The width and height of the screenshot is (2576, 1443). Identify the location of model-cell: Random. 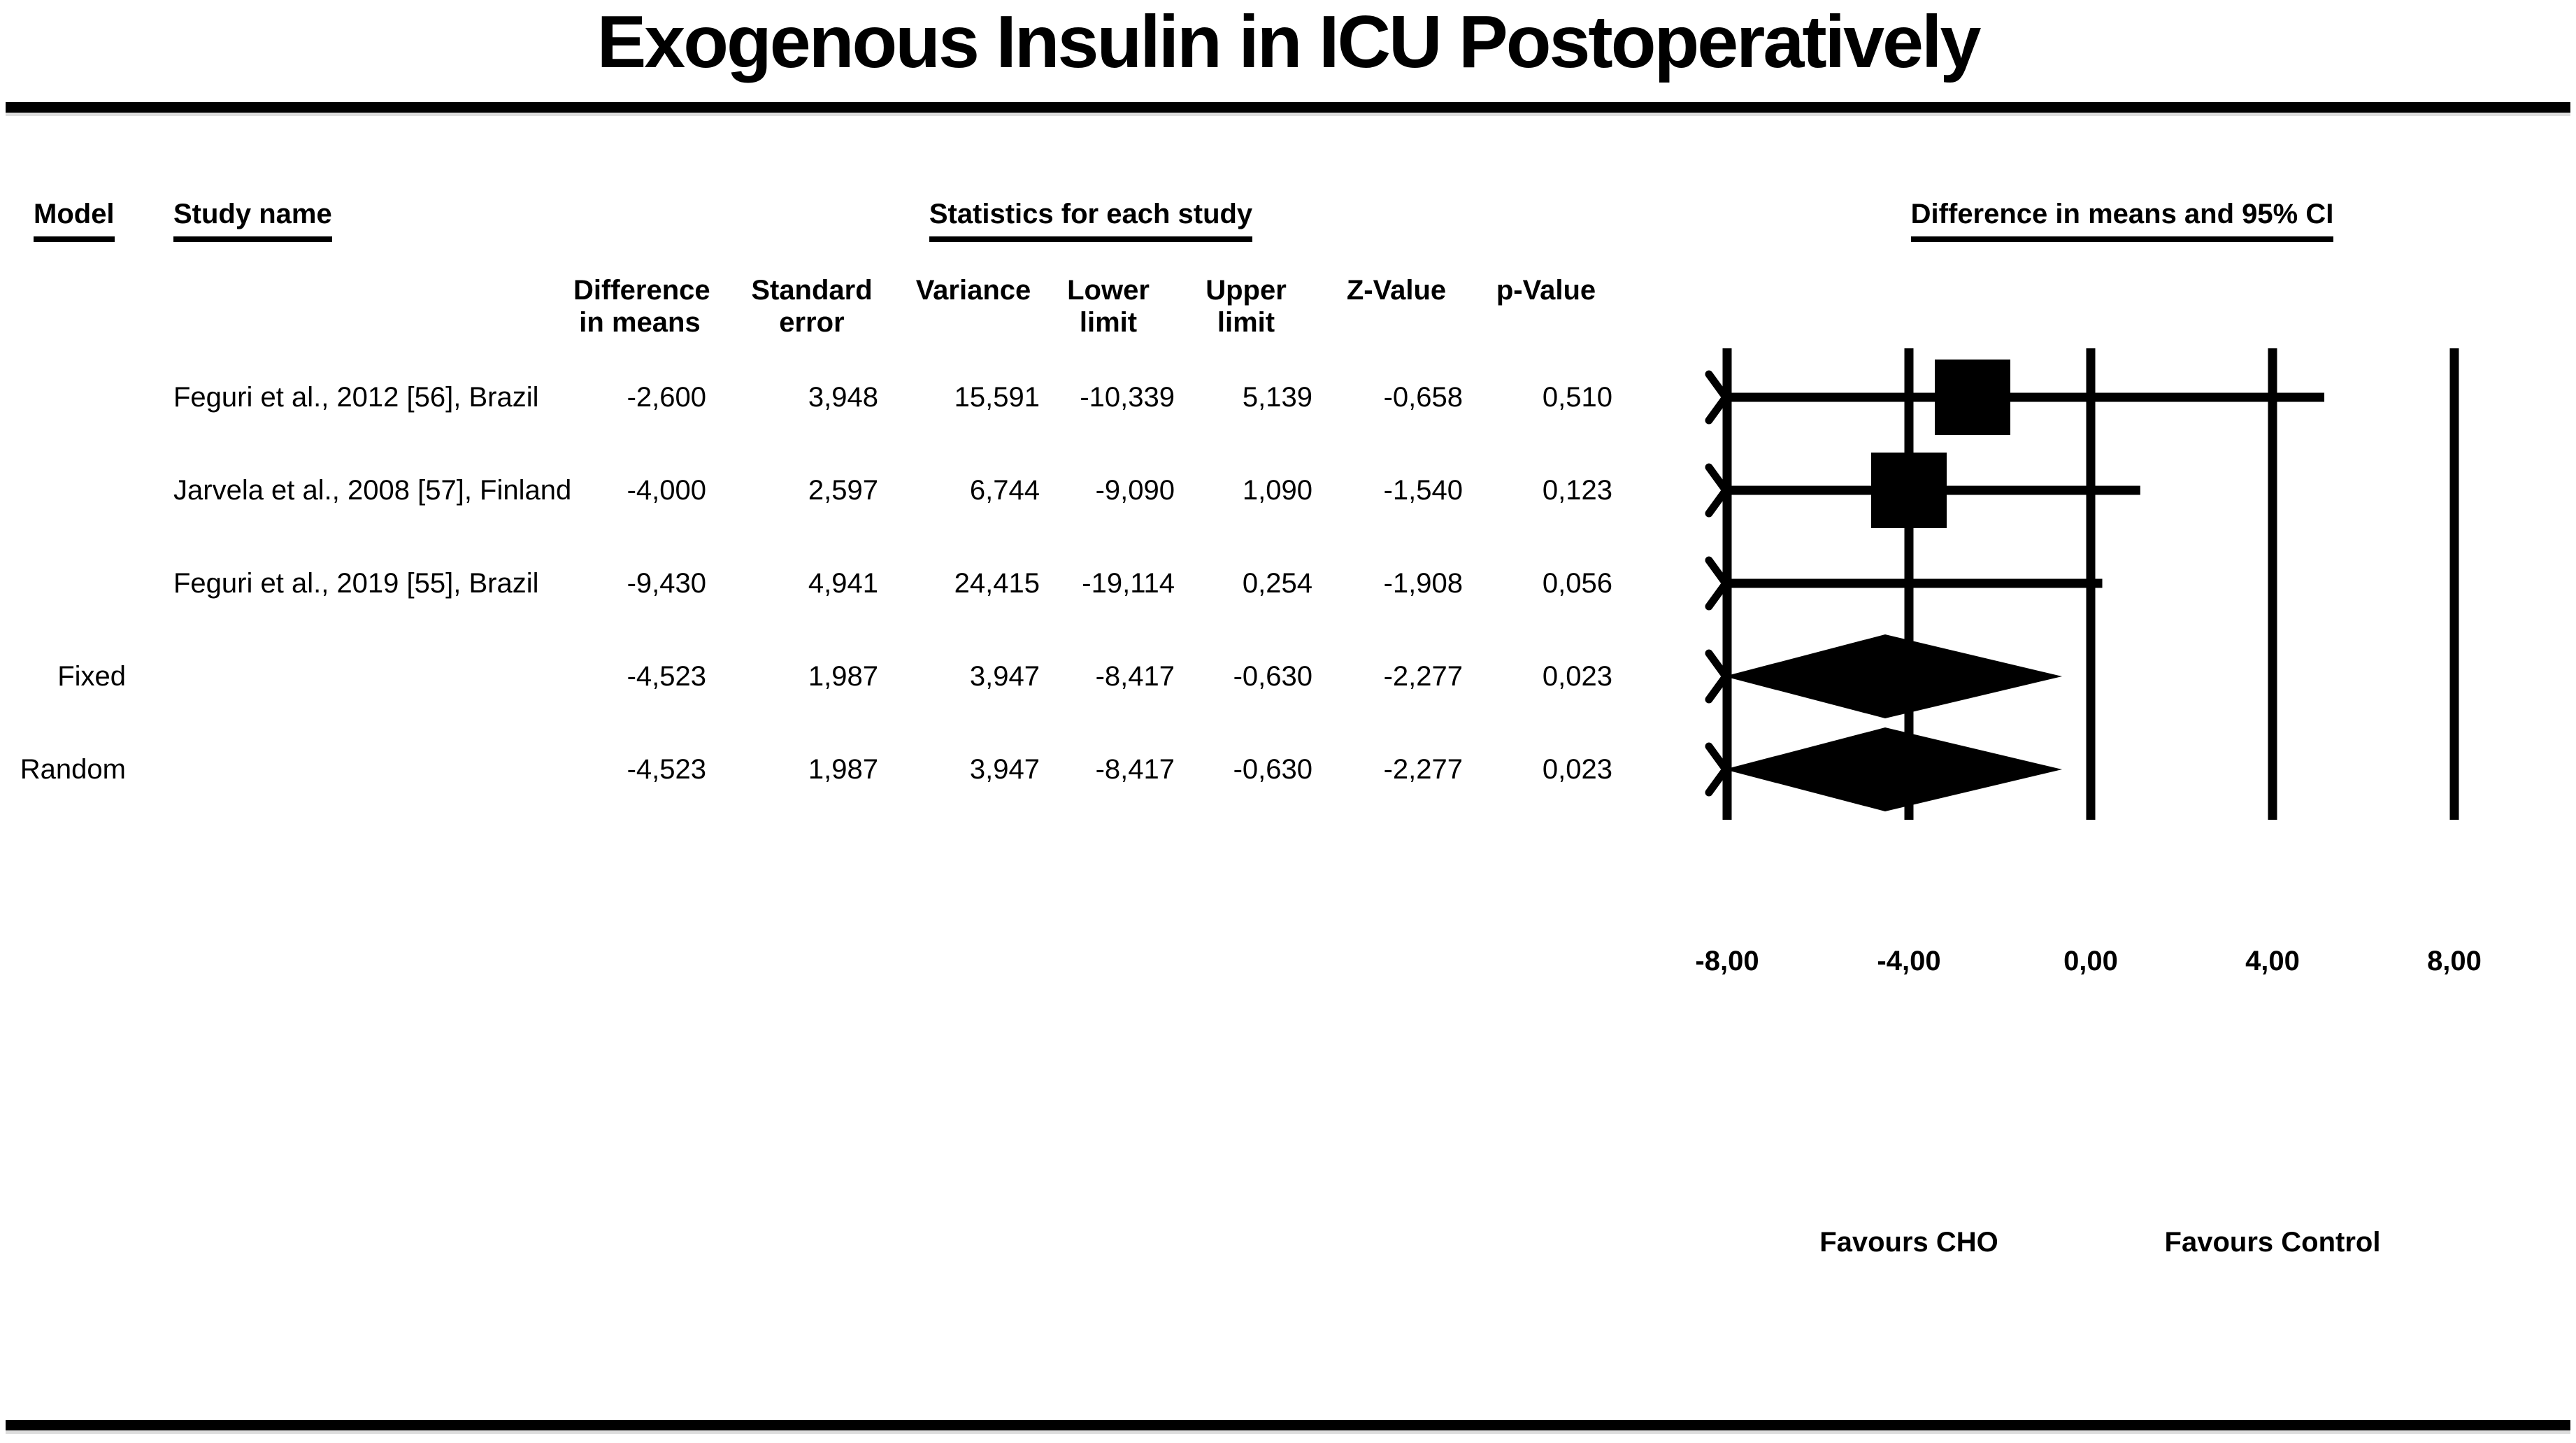
(73, 769).